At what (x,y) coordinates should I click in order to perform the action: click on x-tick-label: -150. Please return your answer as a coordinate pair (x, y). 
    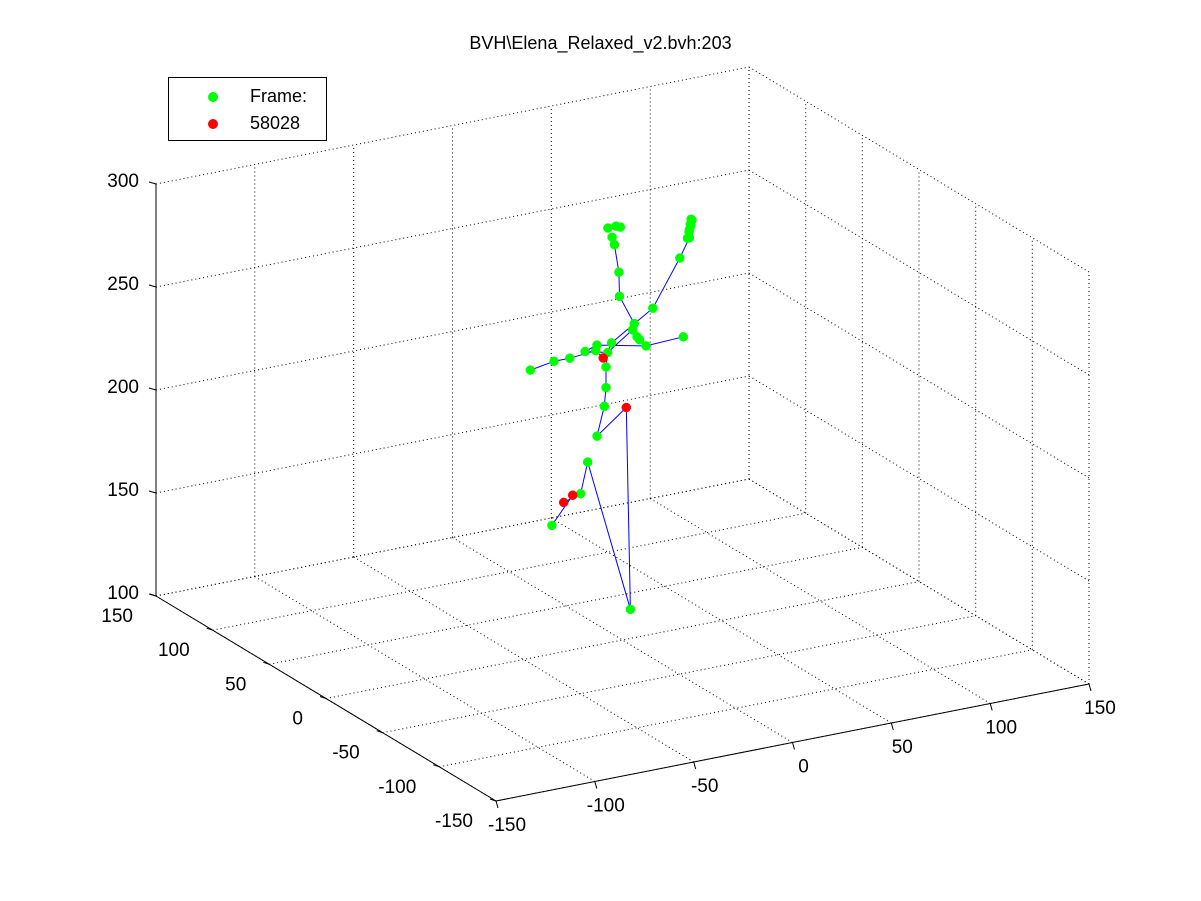
    Looking at the image, I should click on (507, 825).